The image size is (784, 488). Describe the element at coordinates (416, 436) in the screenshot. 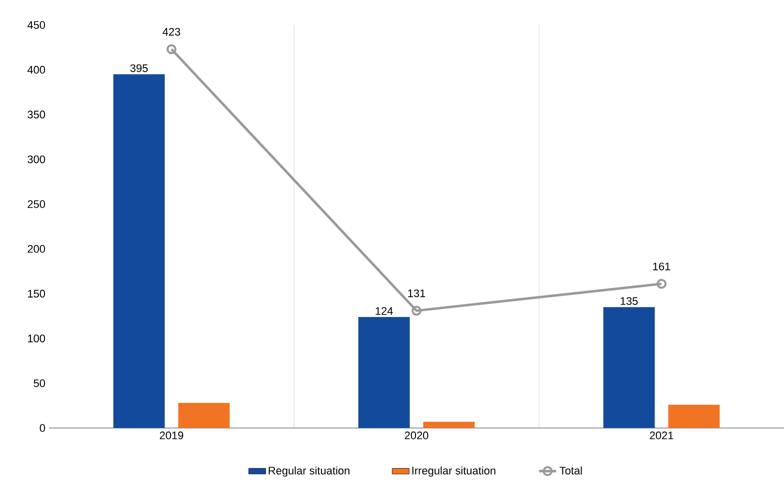

I see `x-tick-label: 2020` at that location.